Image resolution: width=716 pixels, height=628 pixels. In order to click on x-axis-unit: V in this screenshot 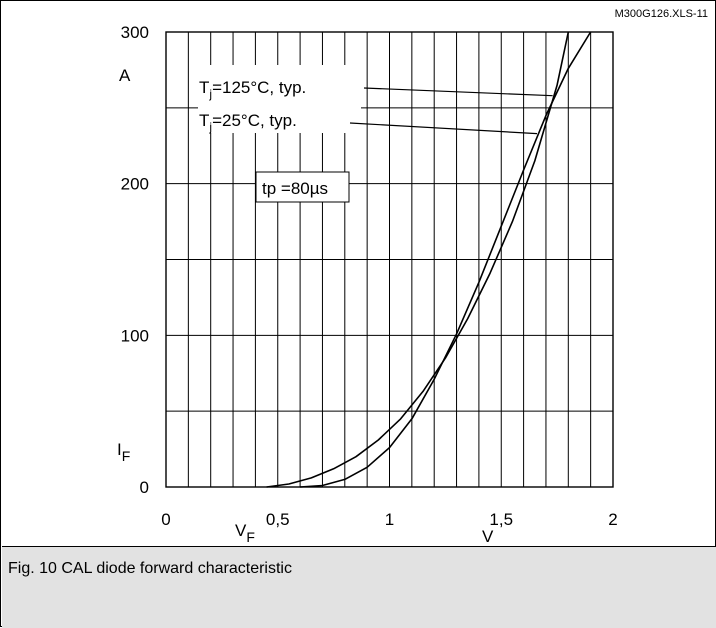, I will do `click(488, 536)`.